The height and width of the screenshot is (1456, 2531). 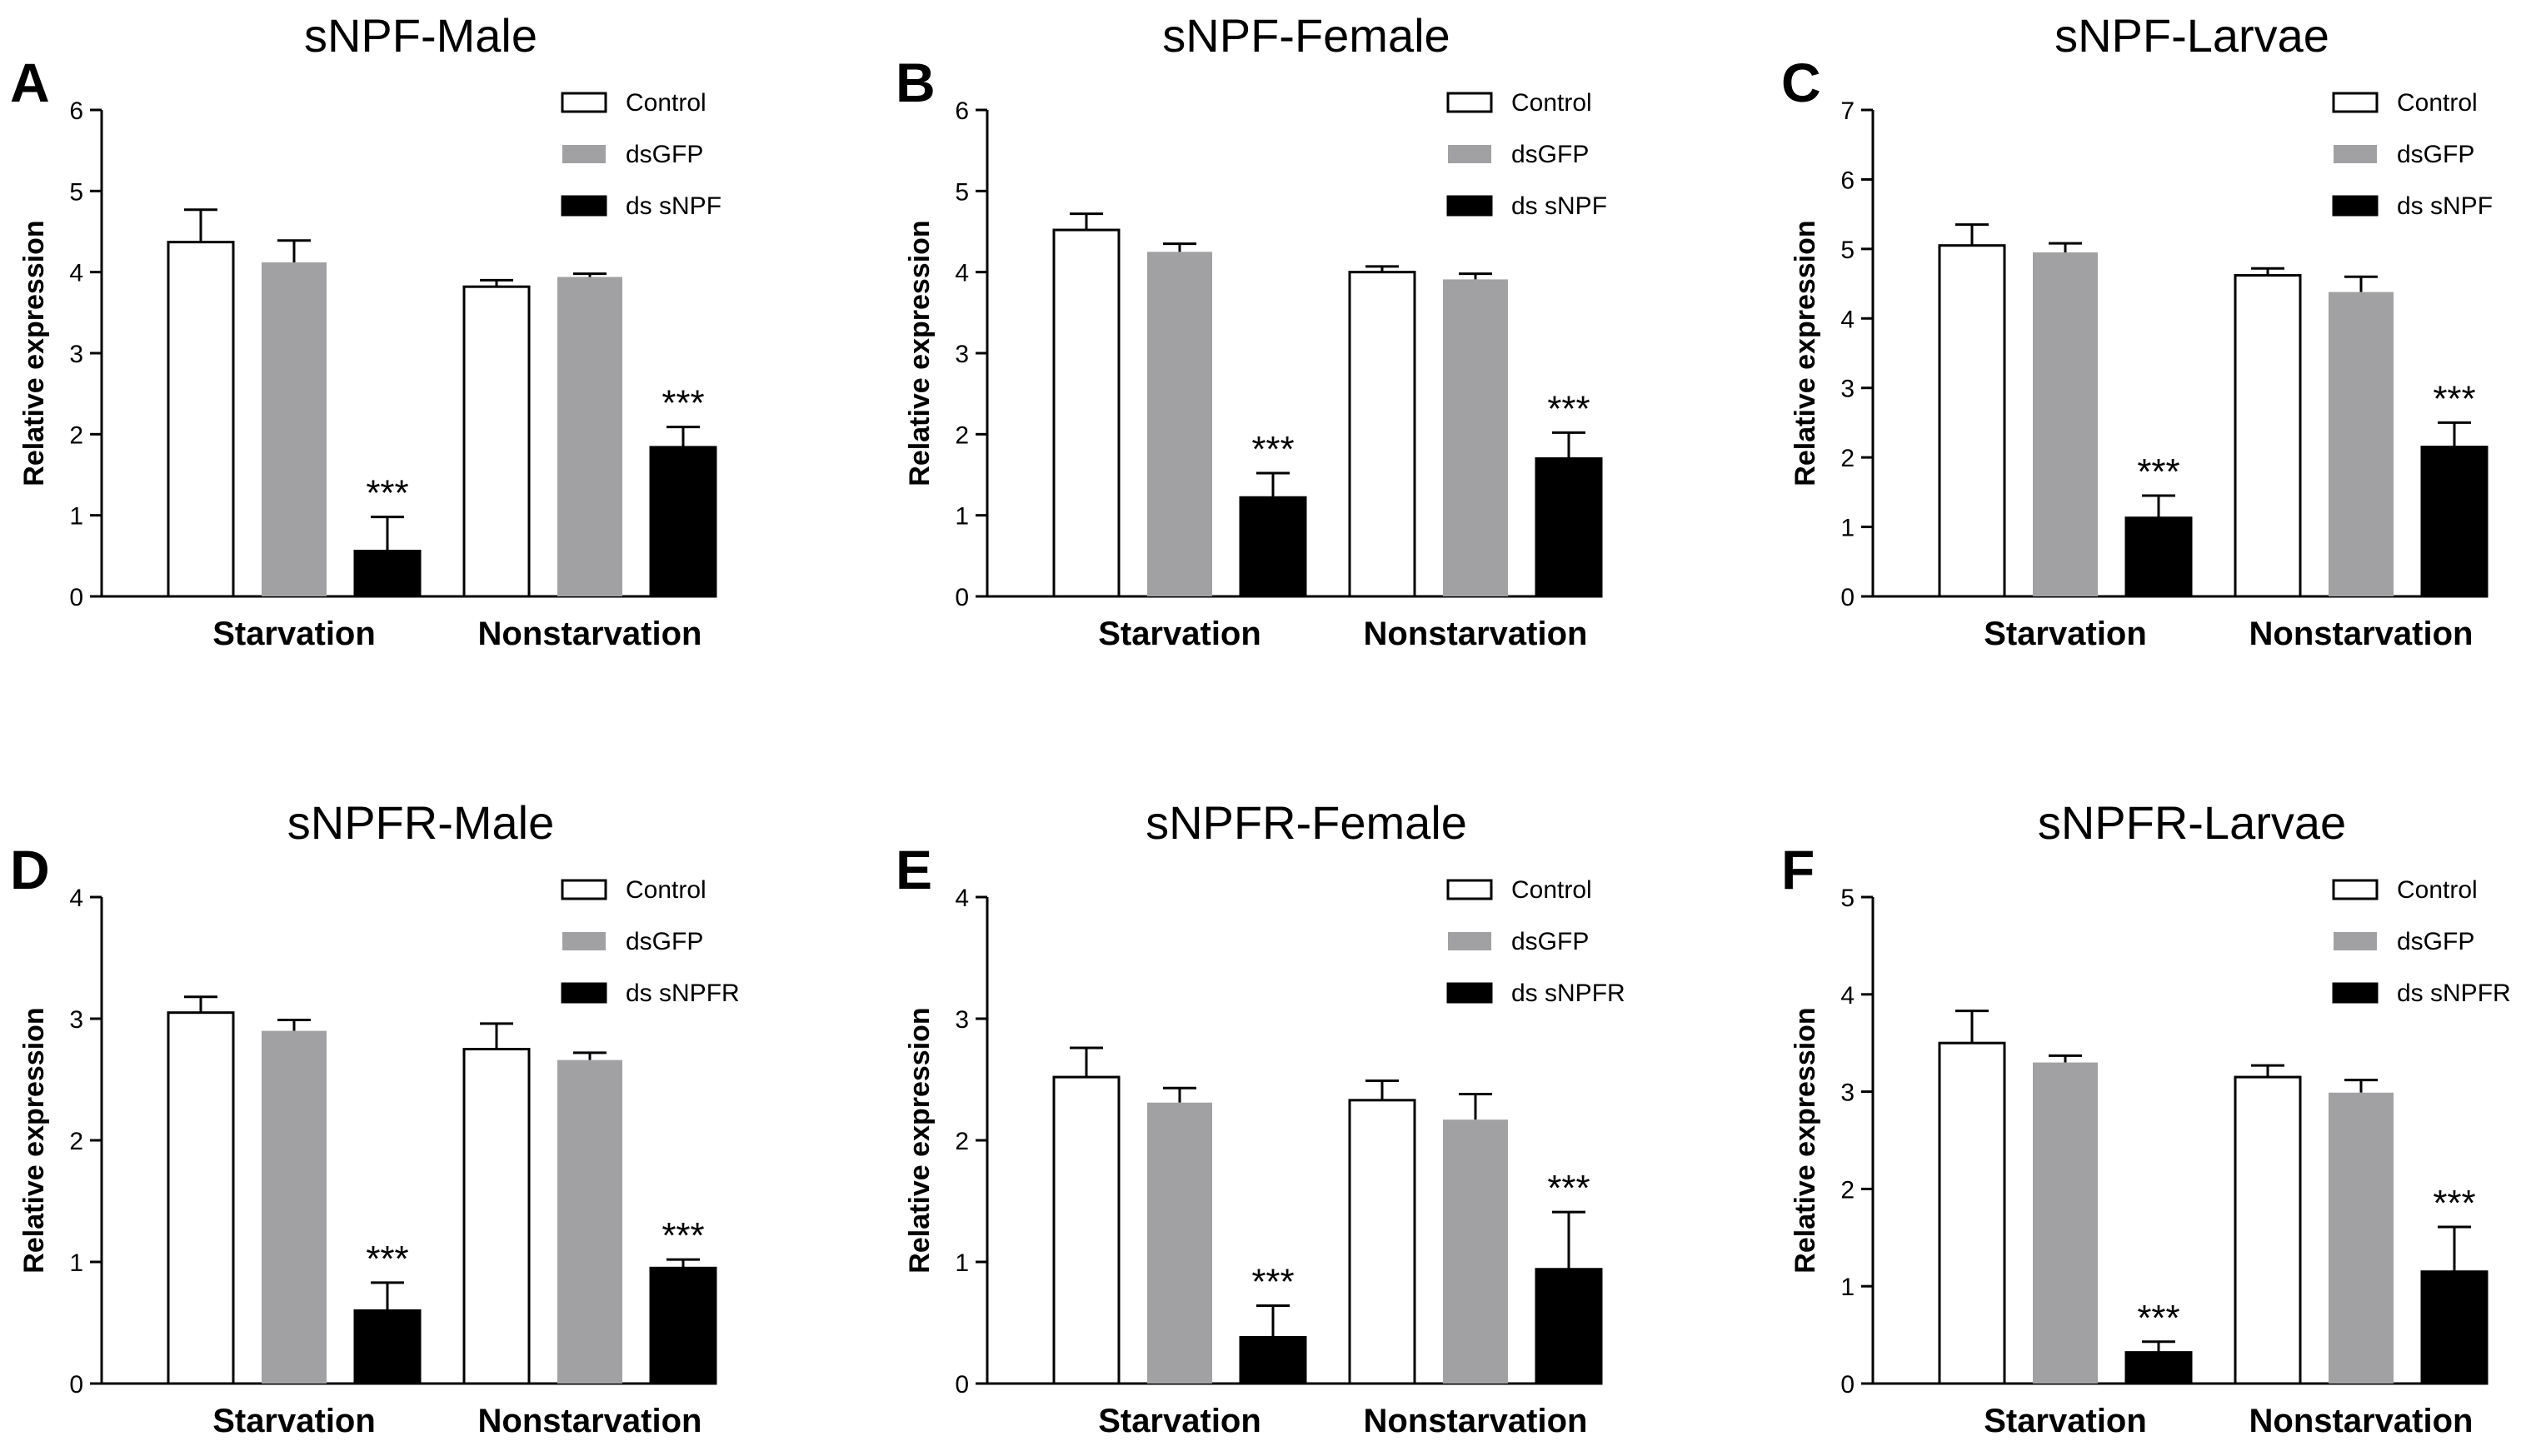 I want to click on legend-label: ds sNPF, so click(x=1559, y=206).